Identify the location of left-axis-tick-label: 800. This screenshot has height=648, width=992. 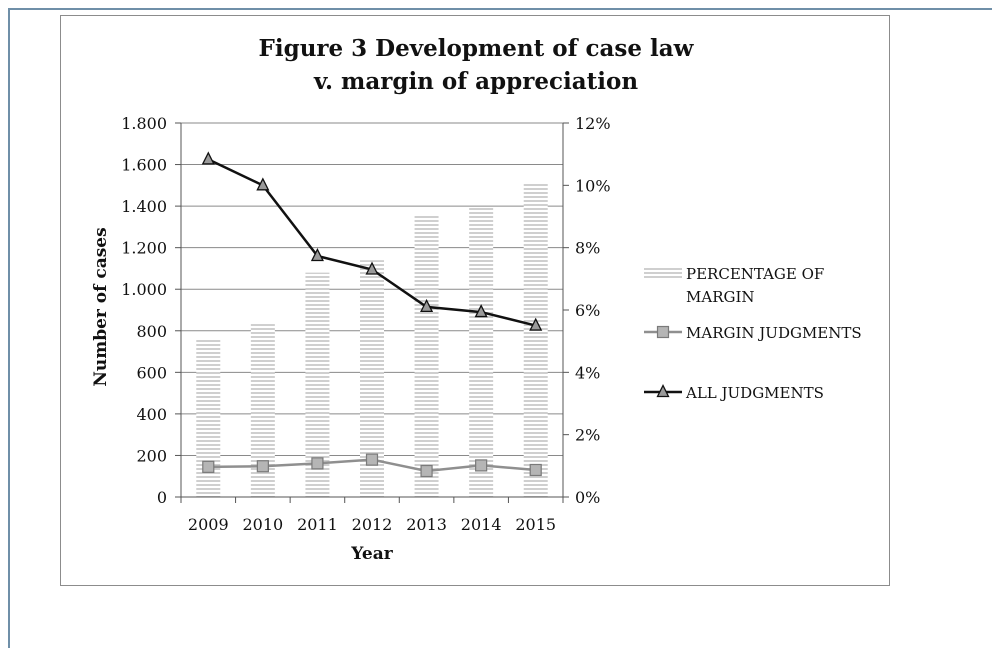
(151, 331).